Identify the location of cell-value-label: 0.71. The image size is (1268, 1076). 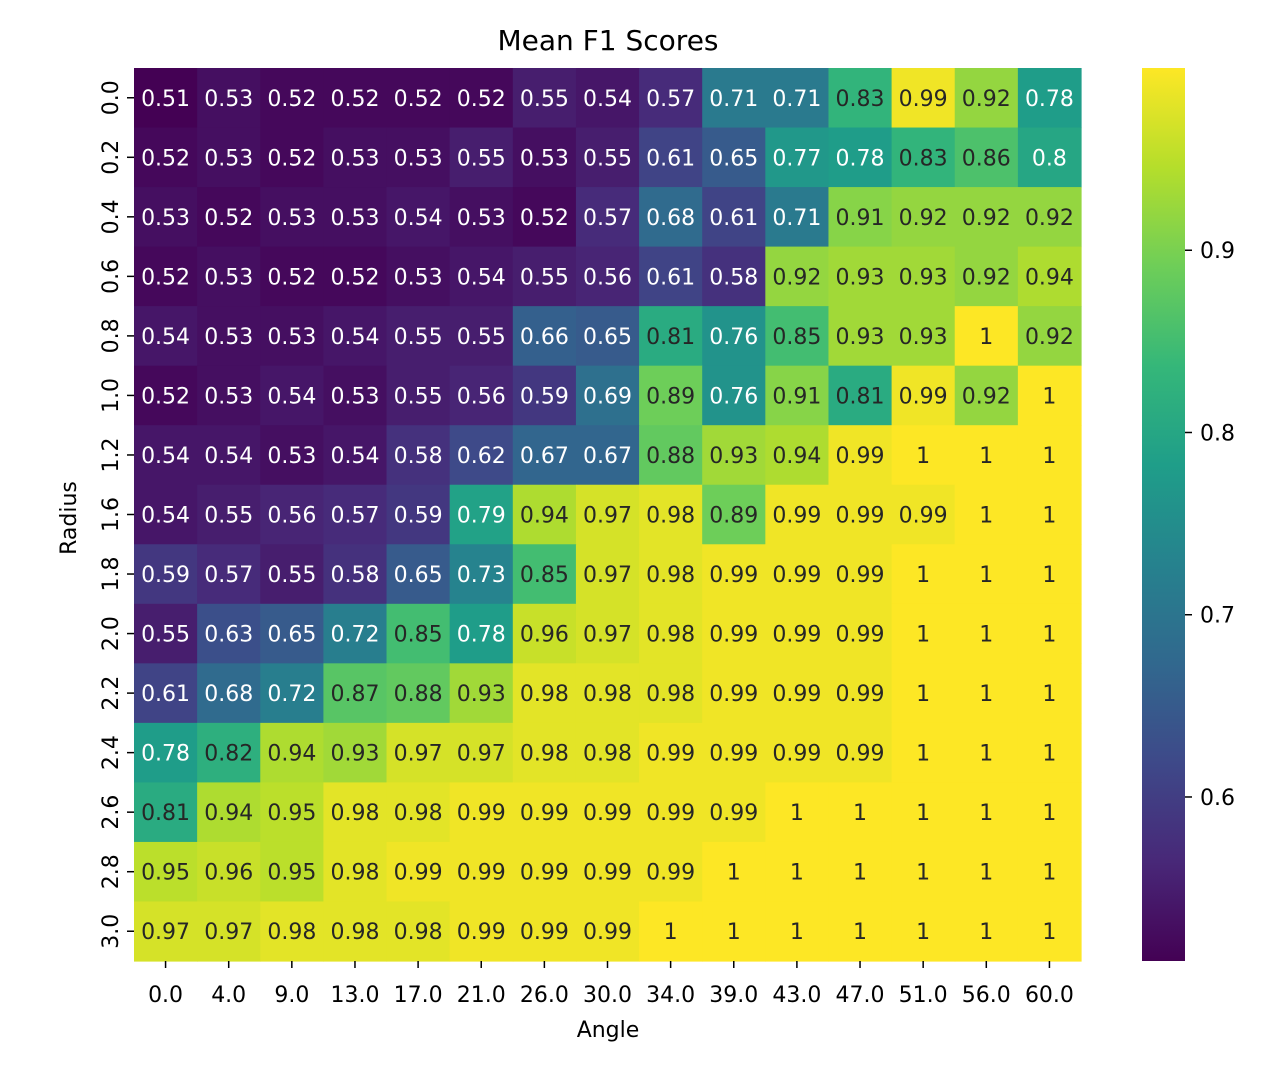
(733, 99).